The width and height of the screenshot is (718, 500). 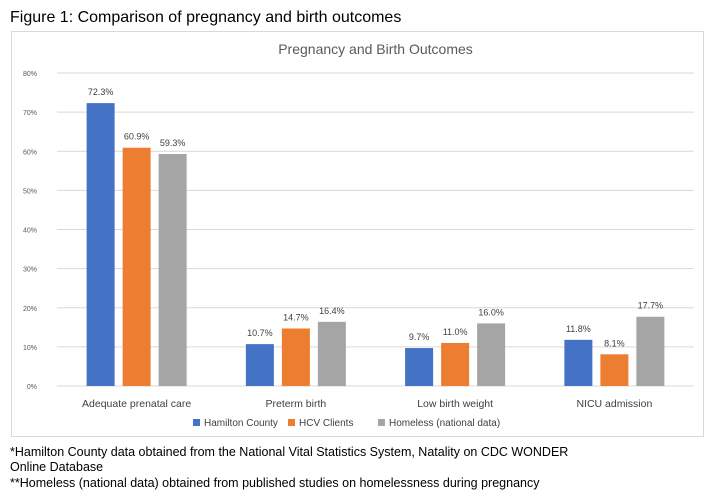 I want to click on y-tick-label: 40%, so click(x=30, y=231).